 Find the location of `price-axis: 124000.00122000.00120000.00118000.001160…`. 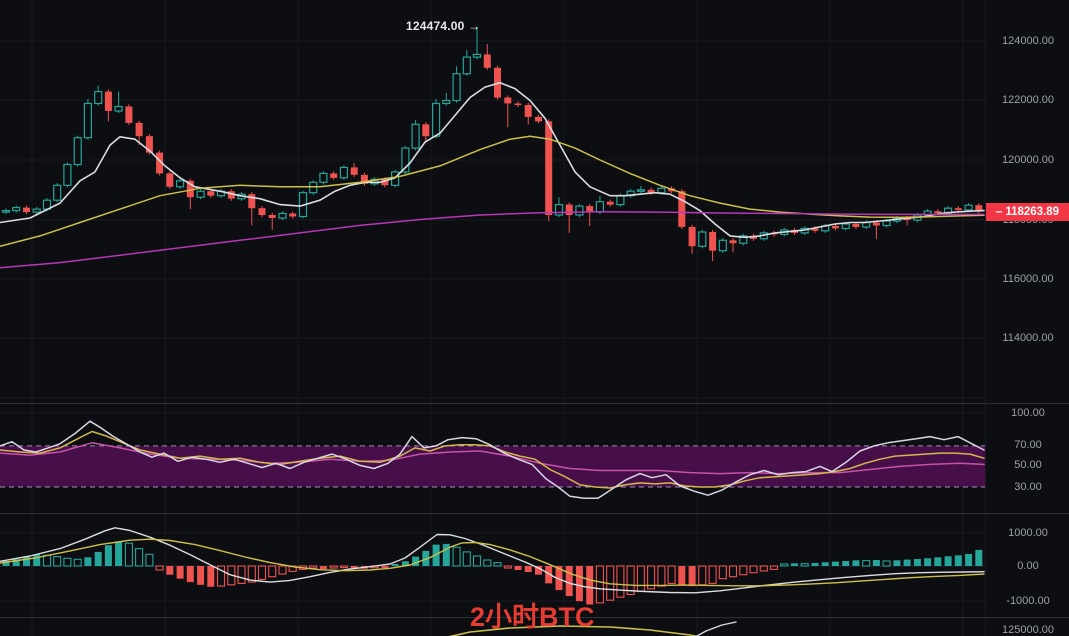

price-axis: 124000.00122000.00120000.00118000.001160… is located at coordinates (1027, 318).